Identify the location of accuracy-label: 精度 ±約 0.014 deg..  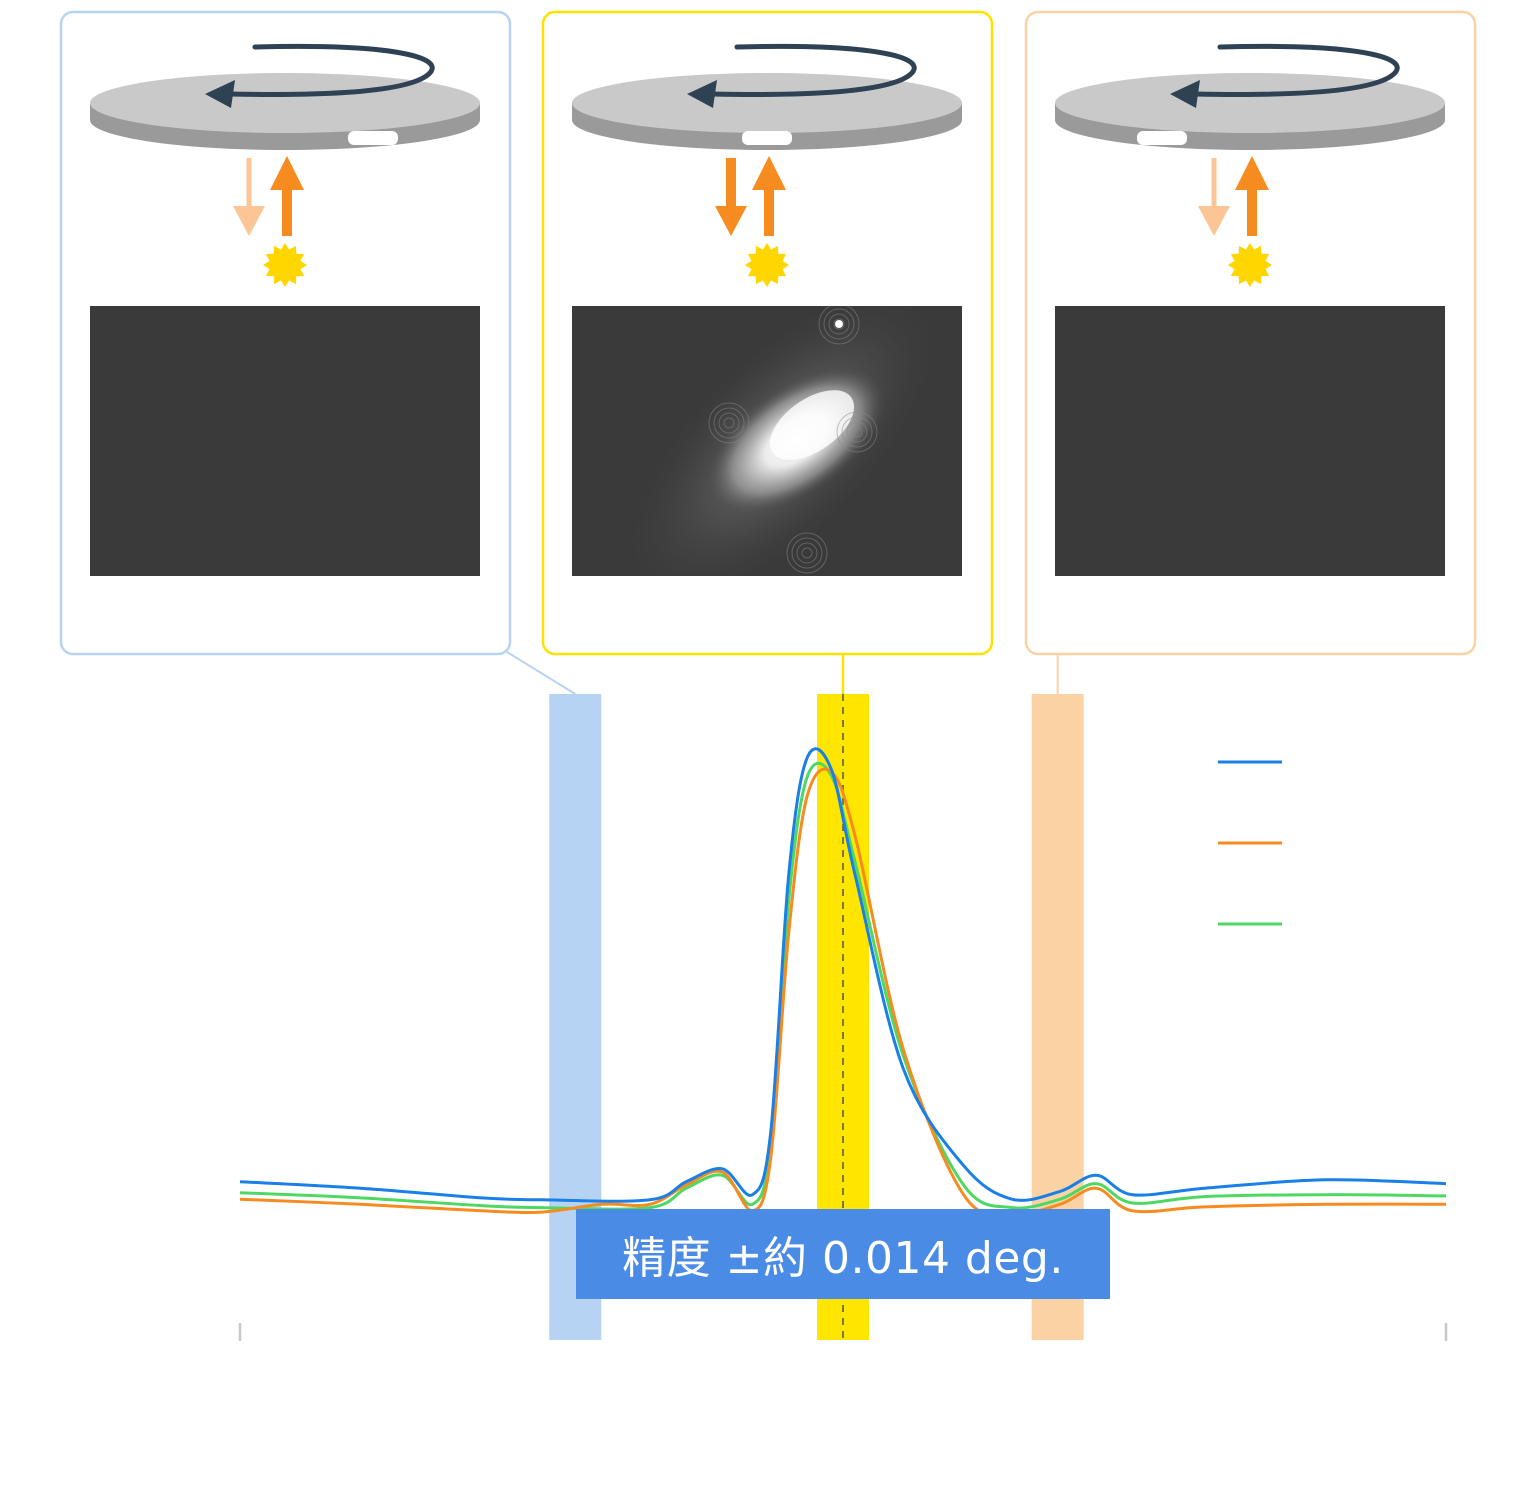
(843, 1258).